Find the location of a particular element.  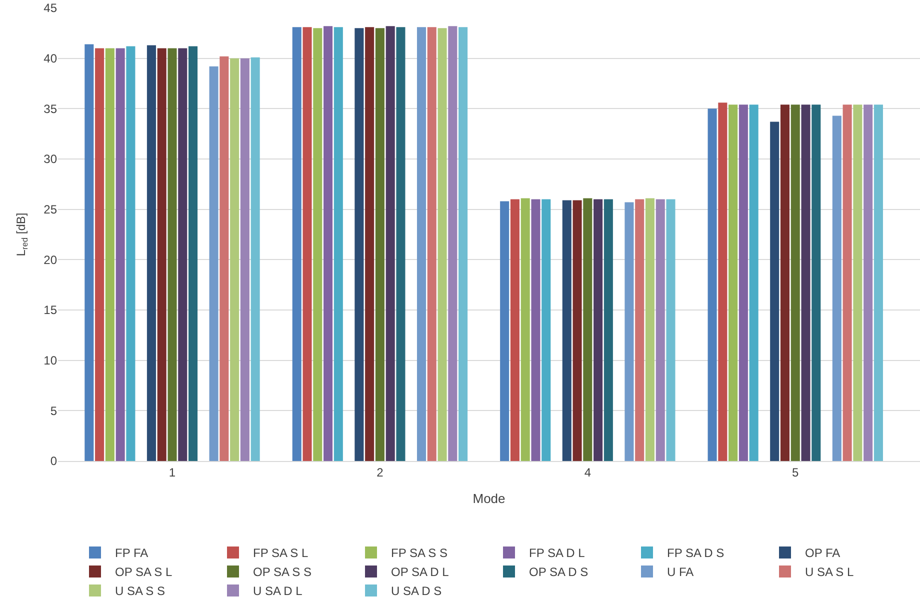

y-tick-label: 40 is located at coordinates (51, 59).